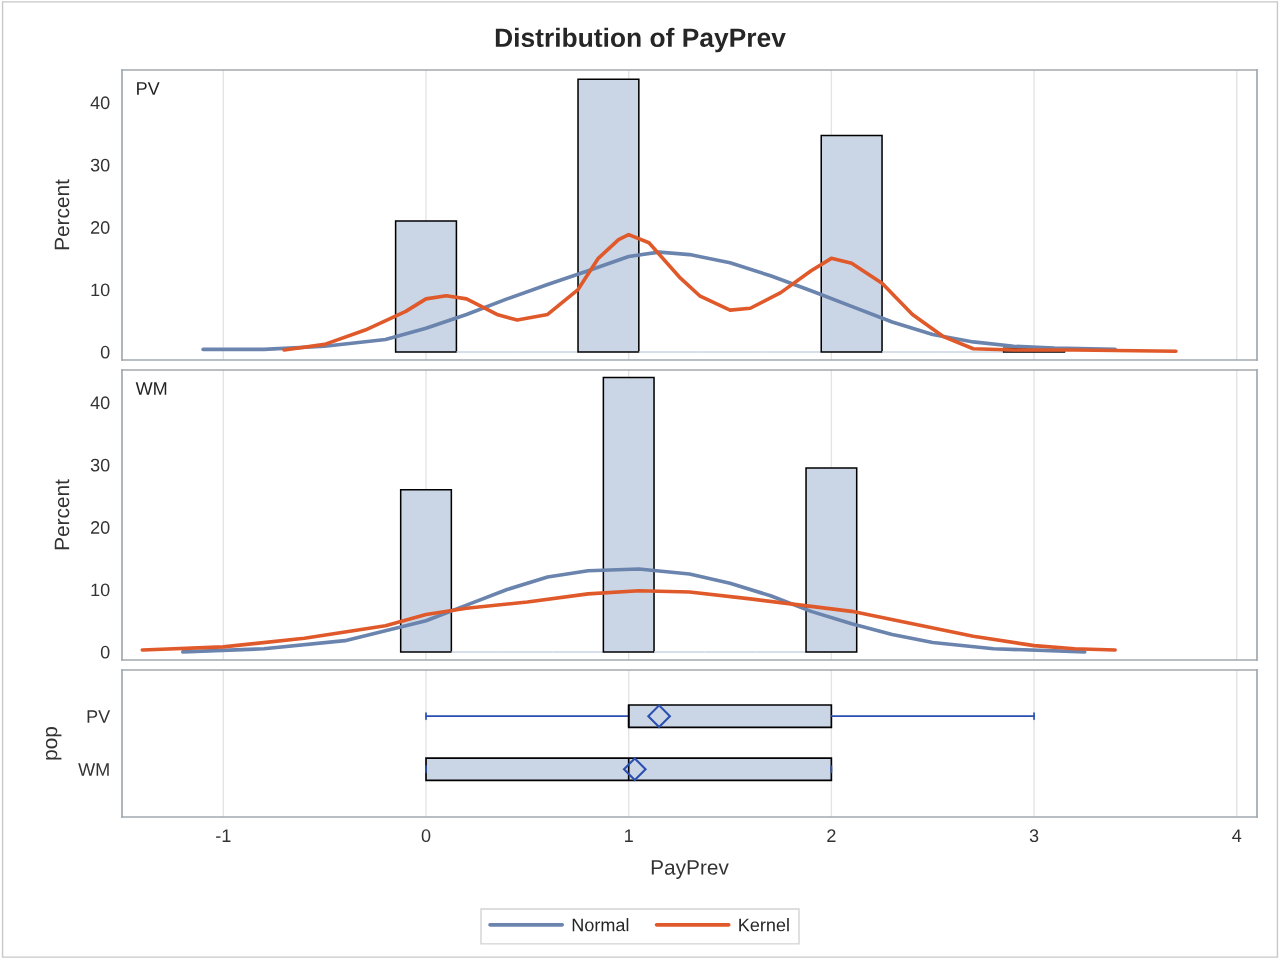 The image size is (1280, 959). I want to click on annotation: WM, so click(151, 388).